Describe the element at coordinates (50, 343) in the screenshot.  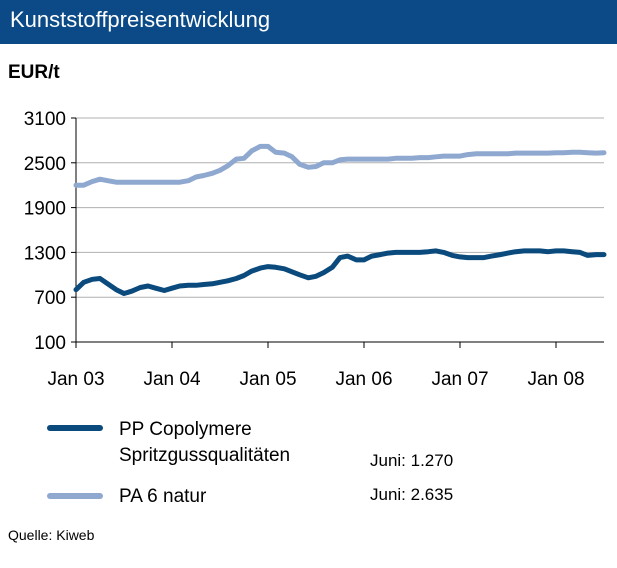
I see `y-tick-label: 100` at that location.